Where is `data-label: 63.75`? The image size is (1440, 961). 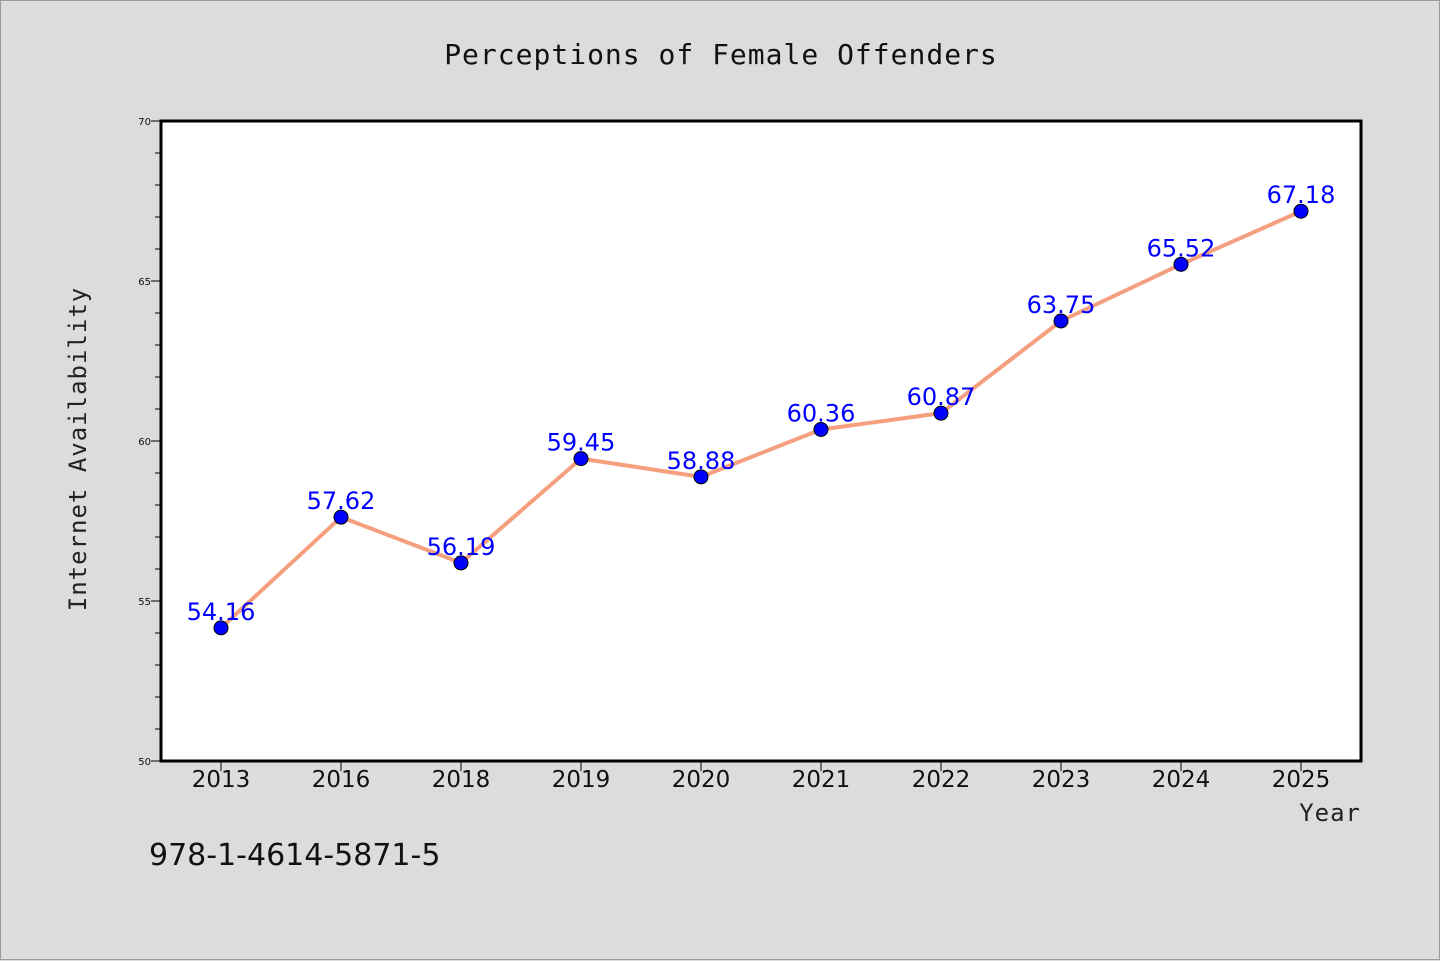
data-label: 63.75 is located at coordinates (1061, 305).